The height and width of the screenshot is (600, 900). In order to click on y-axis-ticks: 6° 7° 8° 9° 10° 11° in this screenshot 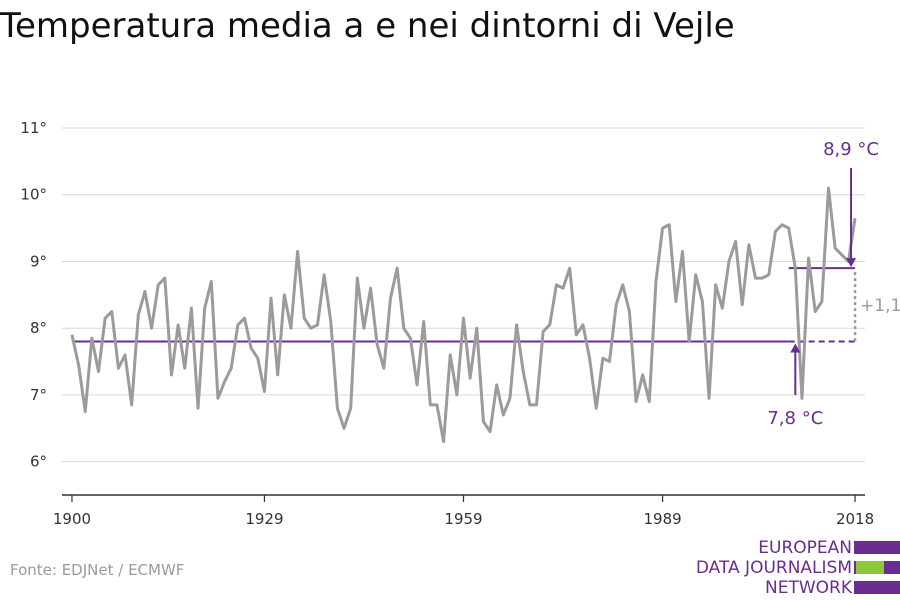, I will do `click(33, 295)`.